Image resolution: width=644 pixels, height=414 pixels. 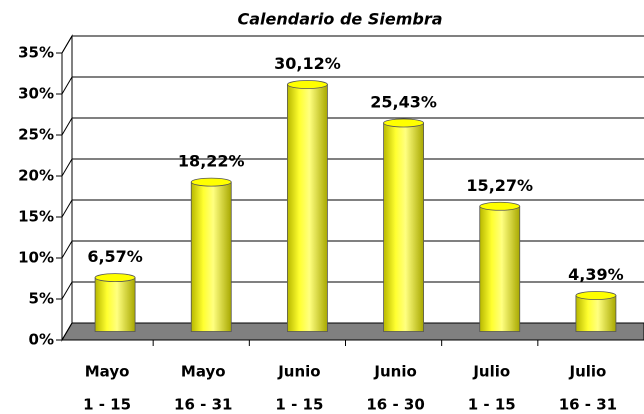 What do you see at coordinates (36, 53) in the screenshot?
I see `y-tick-label: 35%` at bounding box center [36, 53].